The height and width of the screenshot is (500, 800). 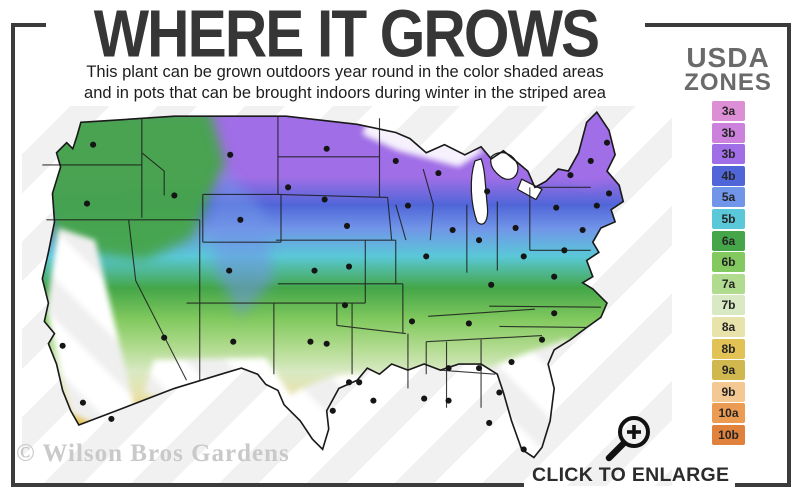 I want to click on zone-swatch-9b: 9b, so click(x=728, y=391).